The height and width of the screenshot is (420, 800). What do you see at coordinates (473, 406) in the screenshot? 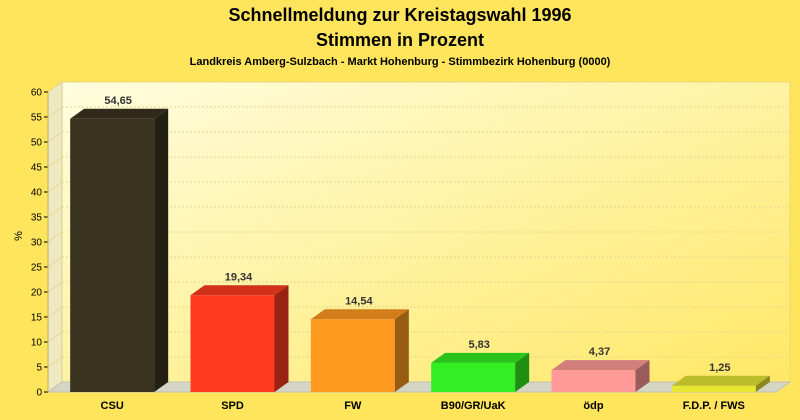
I see `category-label: B90/GR/UaK` at bounding box center [473, 406].